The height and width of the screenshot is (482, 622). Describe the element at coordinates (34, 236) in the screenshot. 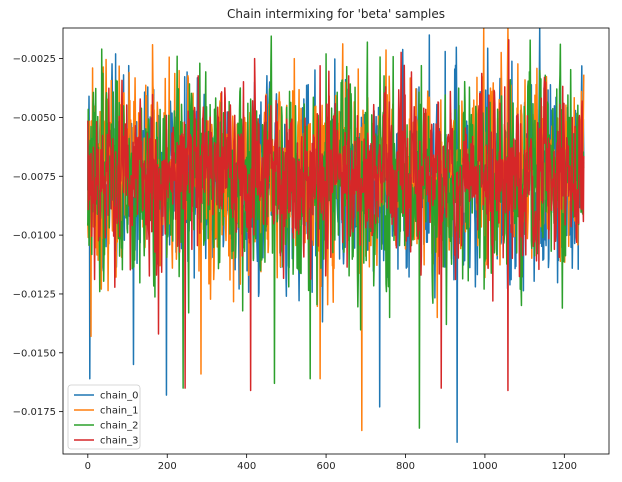

I see `y-tick-label: −0.0100` at that location.